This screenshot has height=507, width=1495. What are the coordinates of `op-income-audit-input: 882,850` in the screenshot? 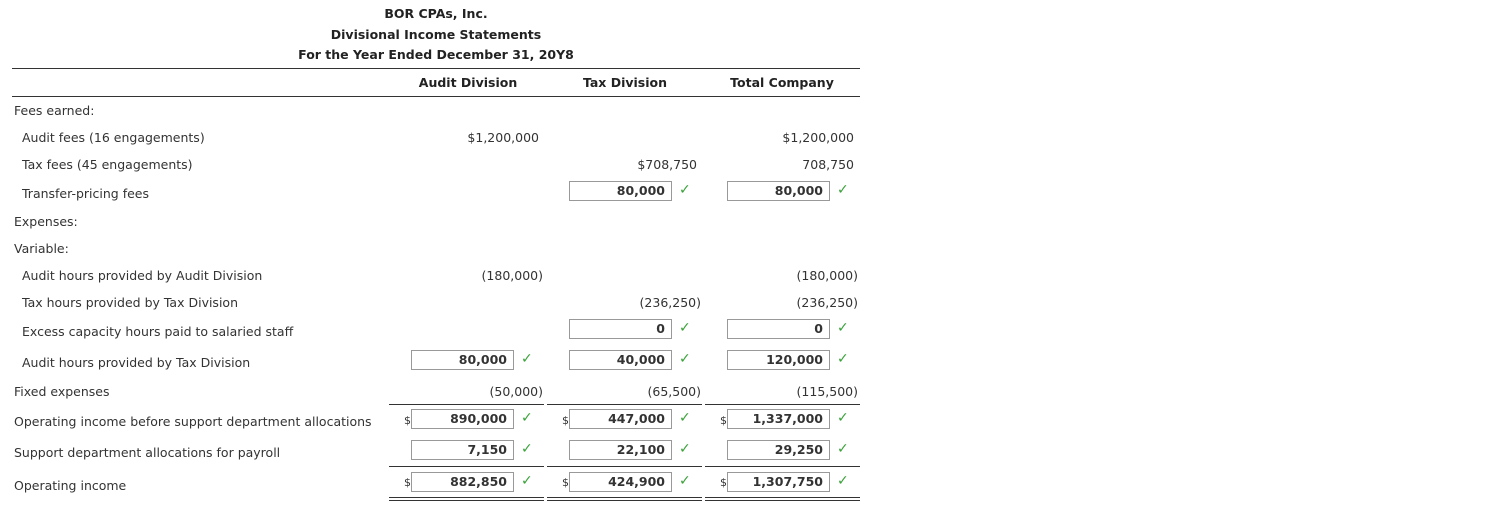 It's located at (462, 482).